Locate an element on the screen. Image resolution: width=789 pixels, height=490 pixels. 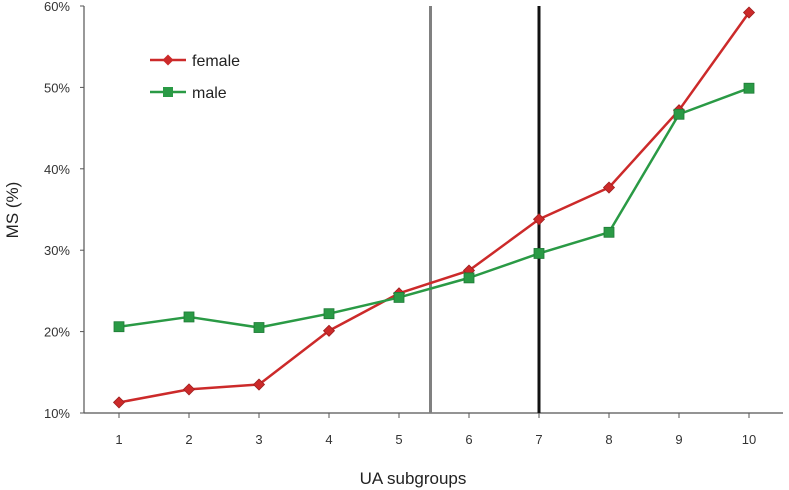
x-tick-label: 10 is located at coordinates (749, 439).